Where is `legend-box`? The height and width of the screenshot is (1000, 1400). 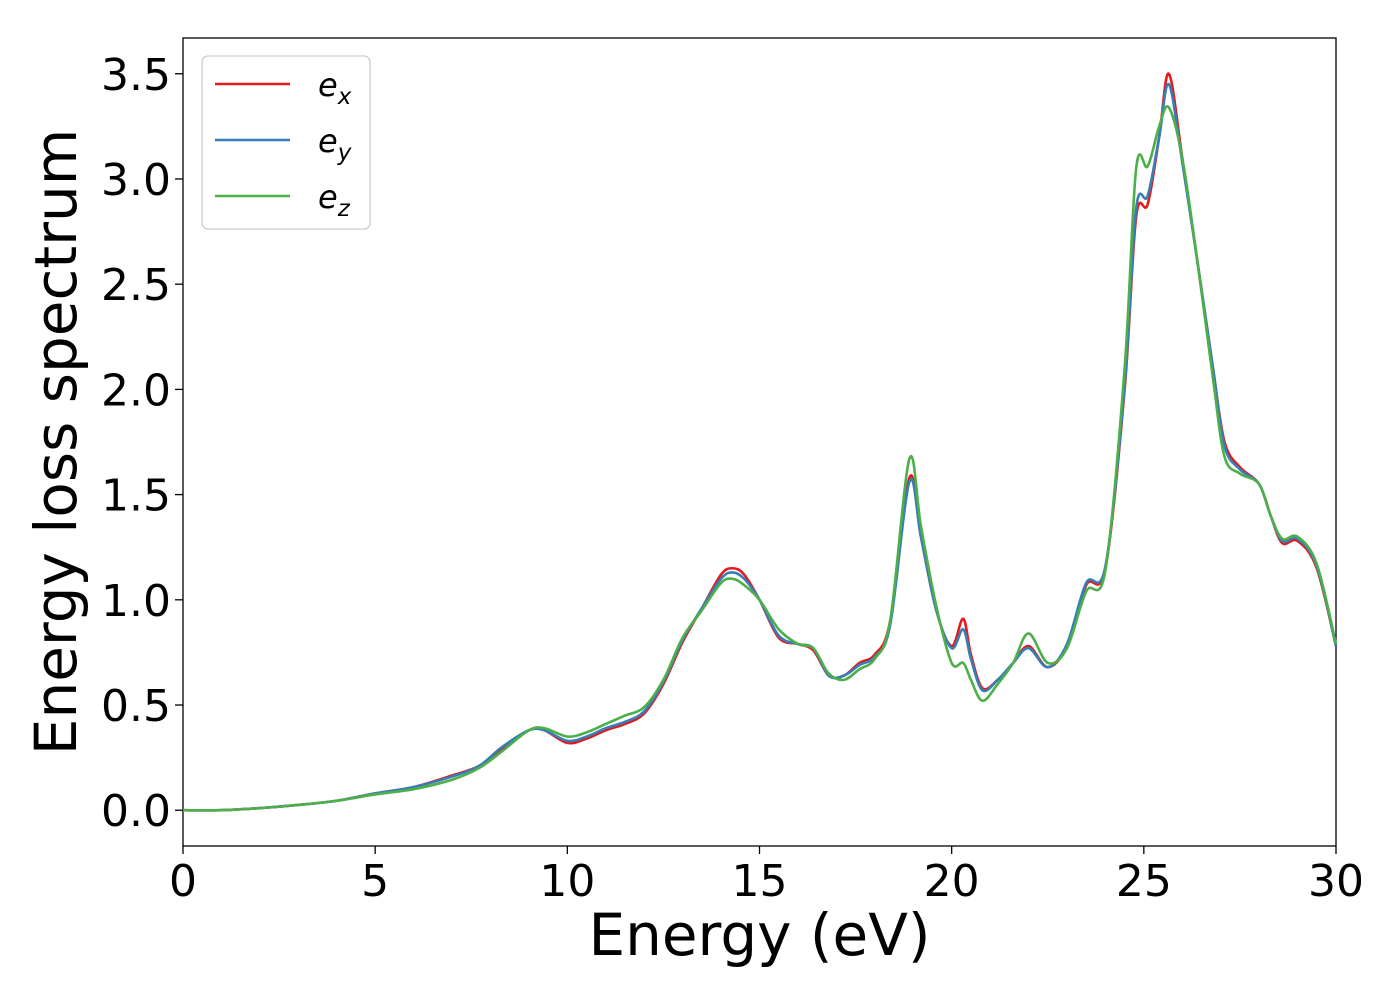 legend-box is located at coordinates (286, 142).